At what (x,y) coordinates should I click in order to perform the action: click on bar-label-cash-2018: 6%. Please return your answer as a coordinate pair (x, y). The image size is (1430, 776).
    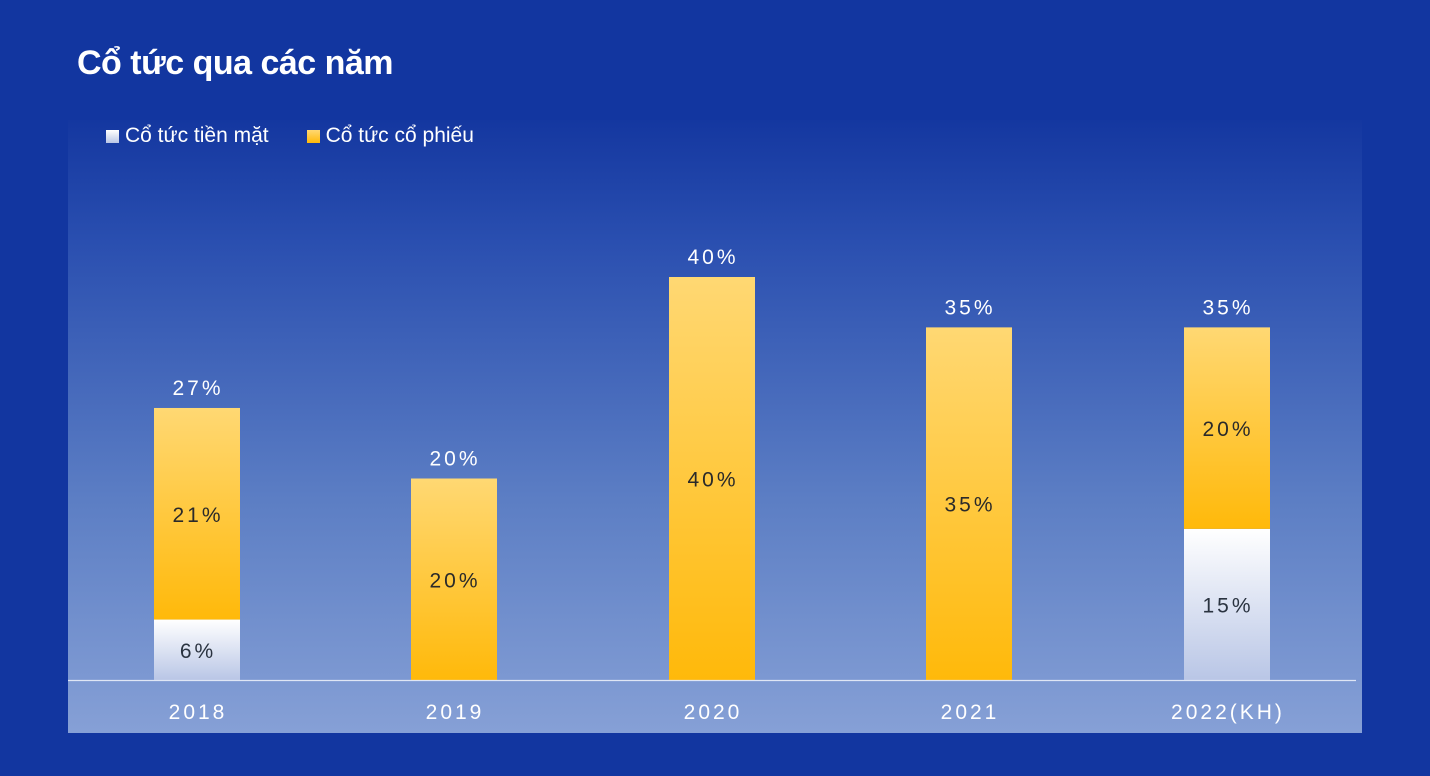
    Looking at the image, I should click on (198, 651).